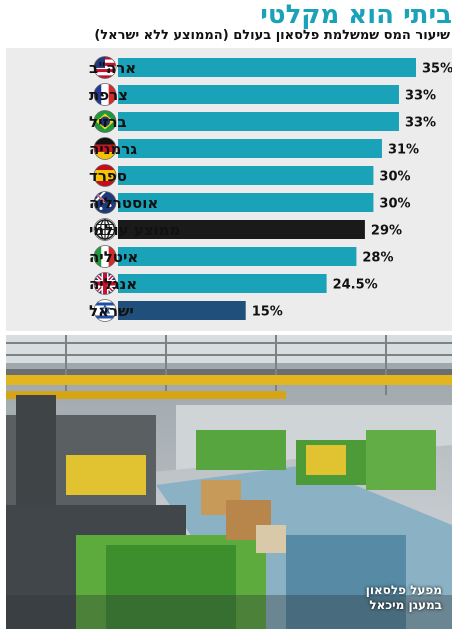 The image size is (458, 629). I want to click on flag-uk-icon, so click(105, 283).